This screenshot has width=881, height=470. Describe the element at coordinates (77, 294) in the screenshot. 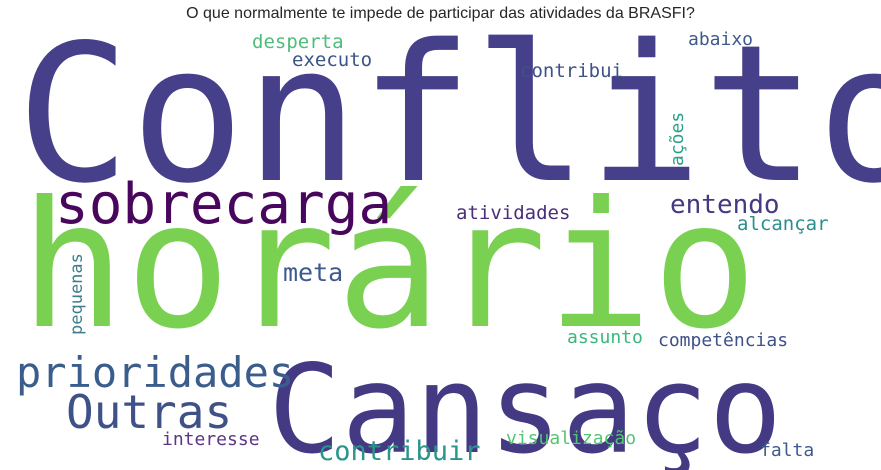

I see `word-pequenas: pequenas` at that location.